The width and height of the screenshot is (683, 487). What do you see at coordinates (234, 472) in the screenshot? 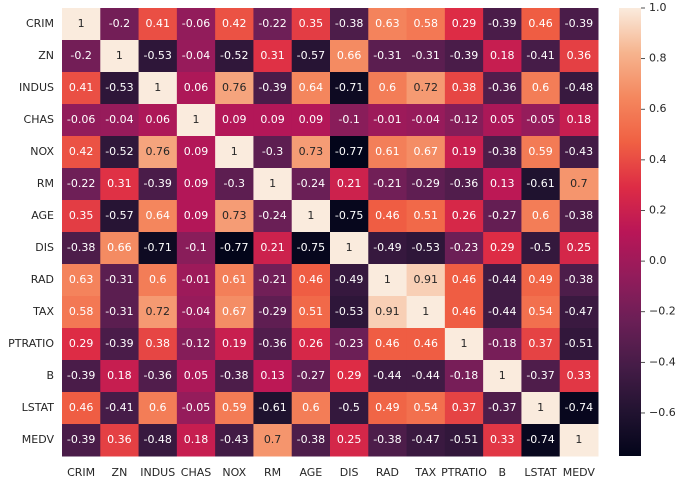
I see `x-tick-label: NOX` at bounding box center [234, 472].